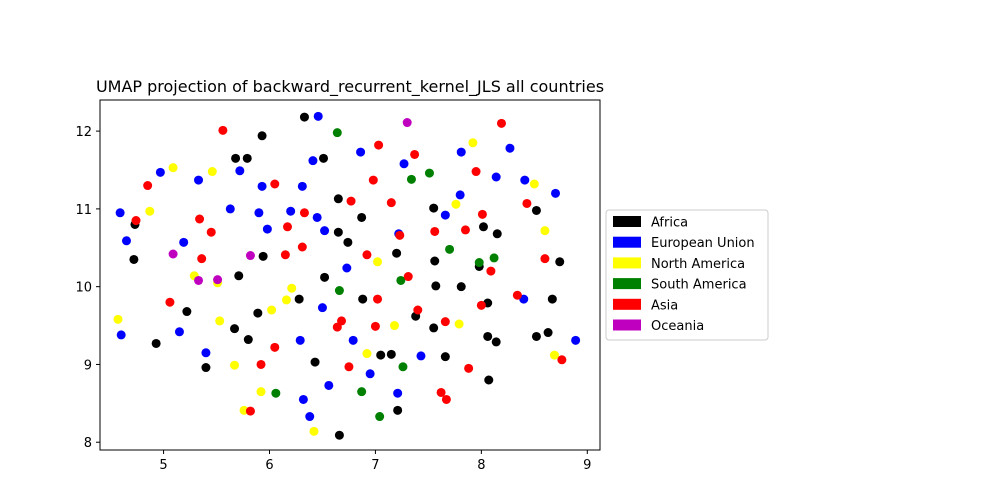 This screenshot has width=1000, height=500. I want to click on legend-label-european-union: European Union, so click(703, 243).